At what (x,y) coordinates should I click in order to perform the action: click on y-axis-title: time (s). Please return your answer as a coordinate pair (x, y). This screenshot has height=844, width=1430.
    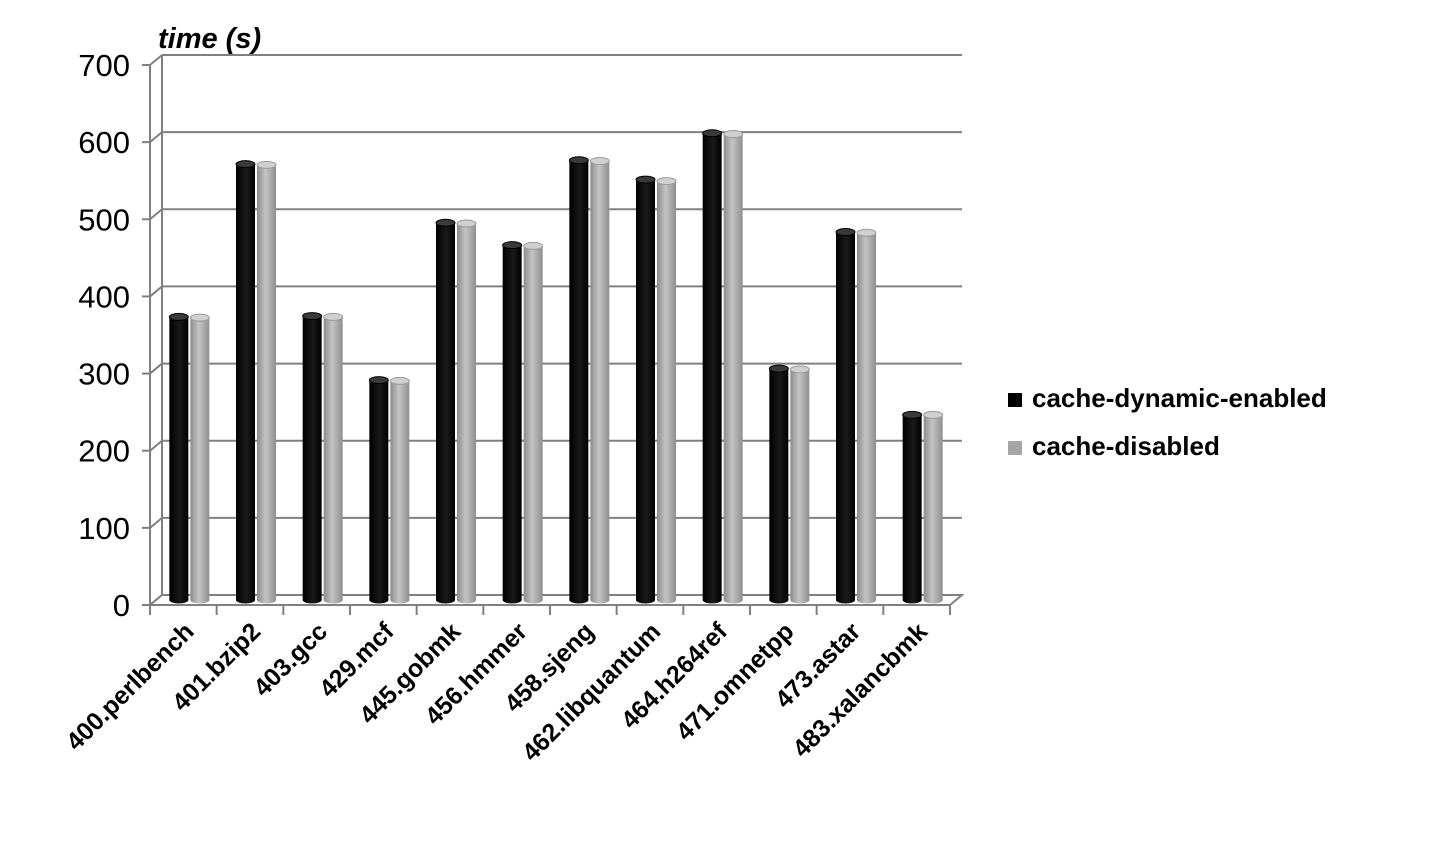
    Looking at the image, I should click on (209, 39).